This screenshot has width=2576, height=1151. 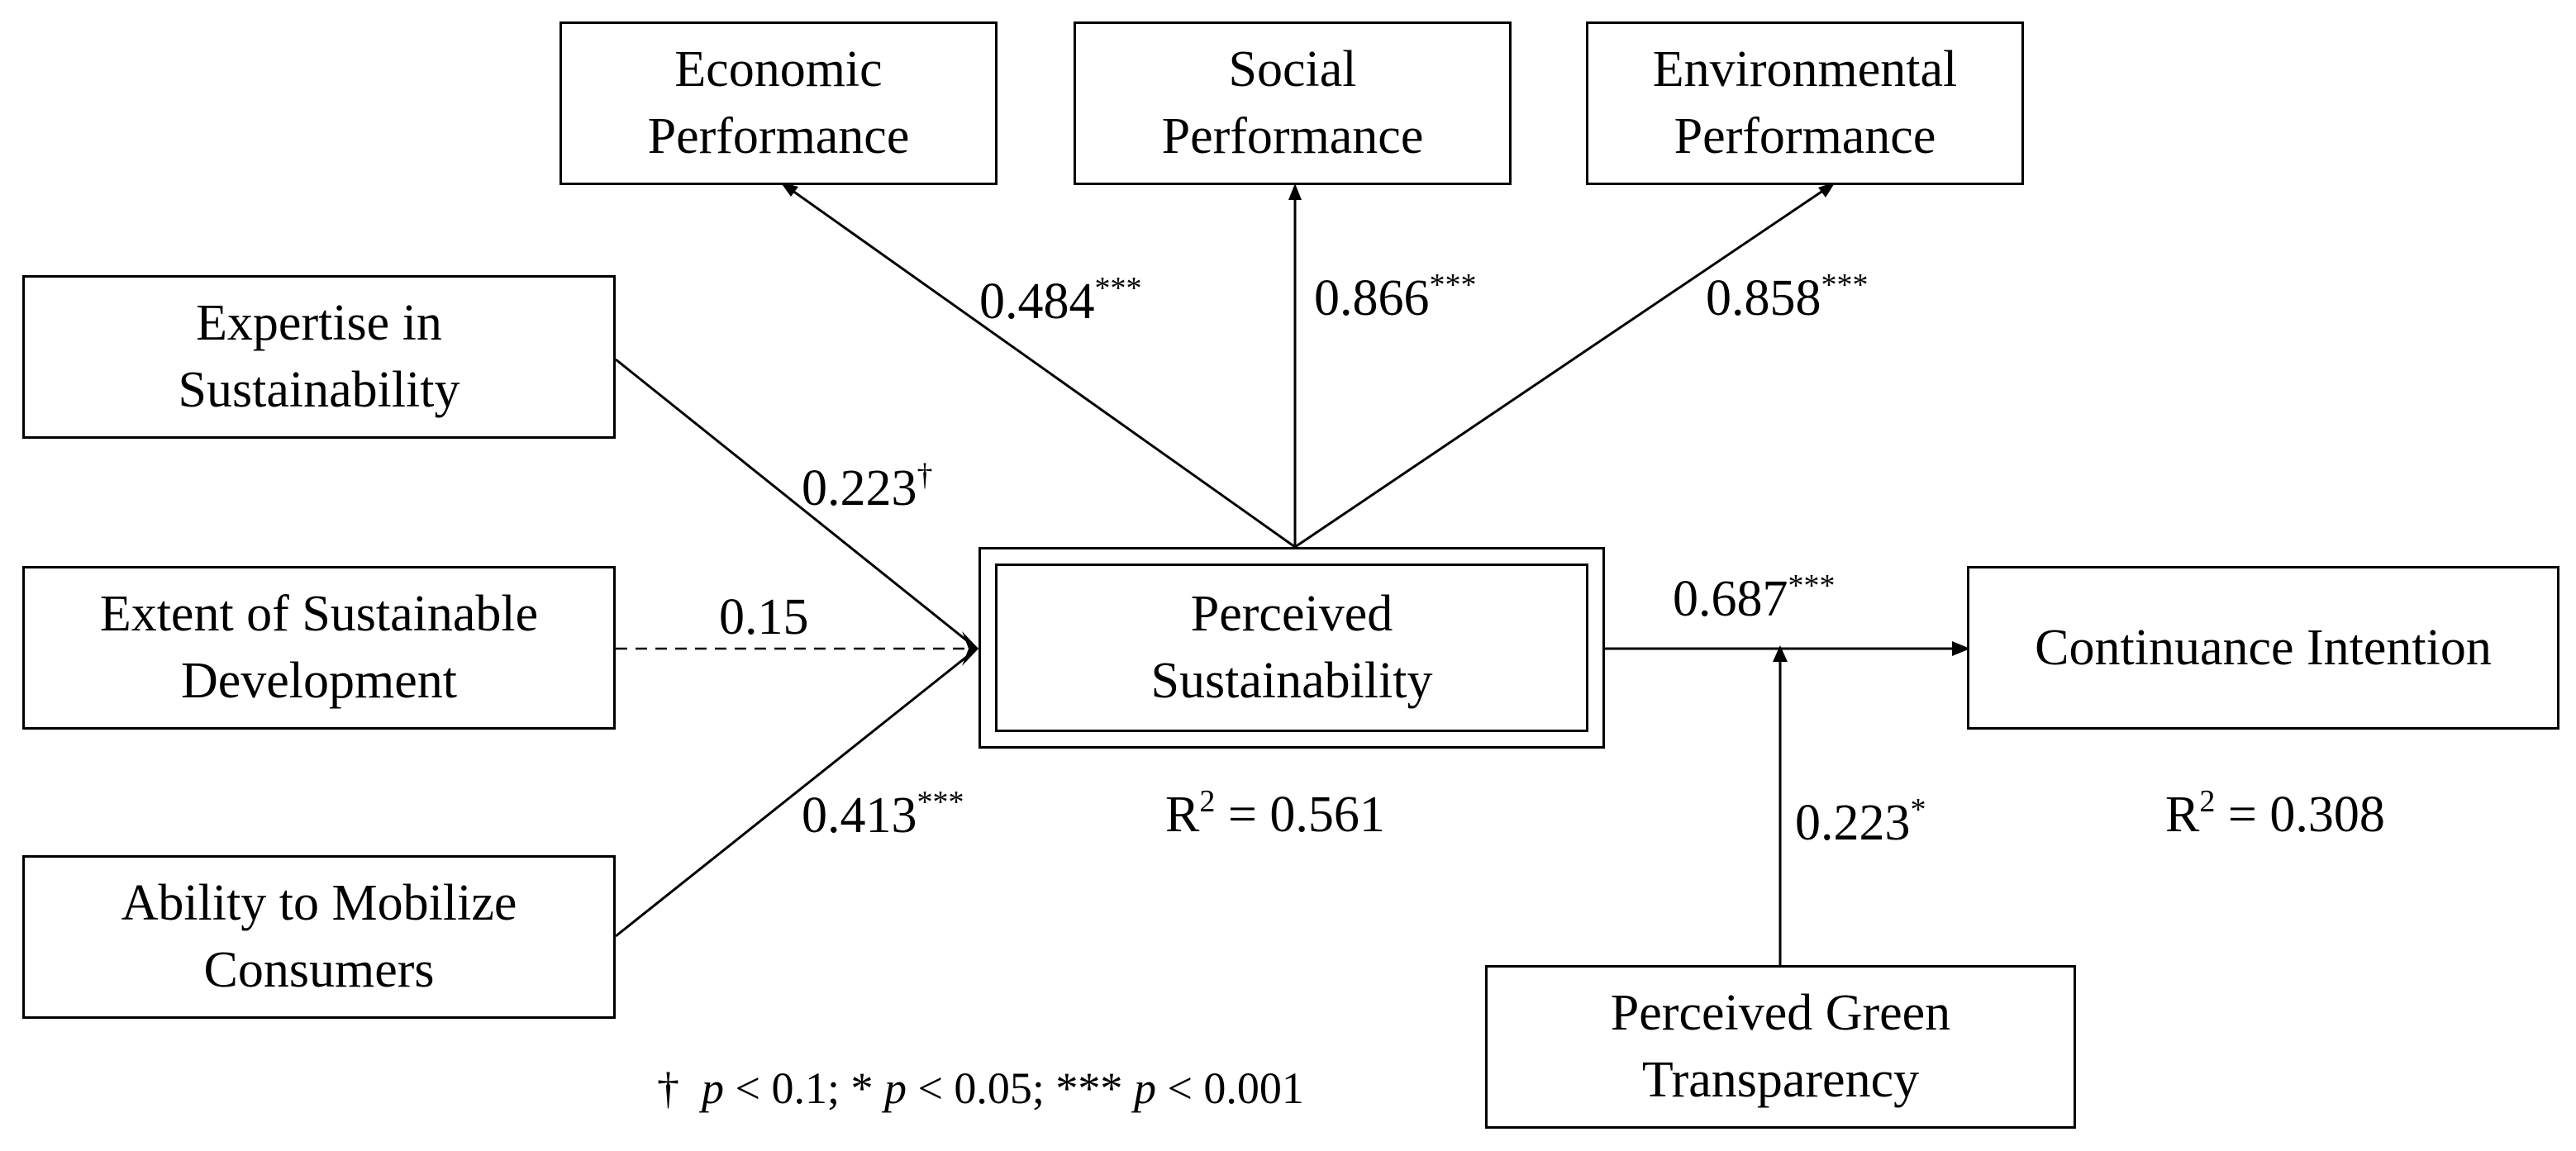 What do you see at coordinates (868, 487) in the screenshot?
I see `coef-expertise: 0.223†` at bounding box center [868, 487].